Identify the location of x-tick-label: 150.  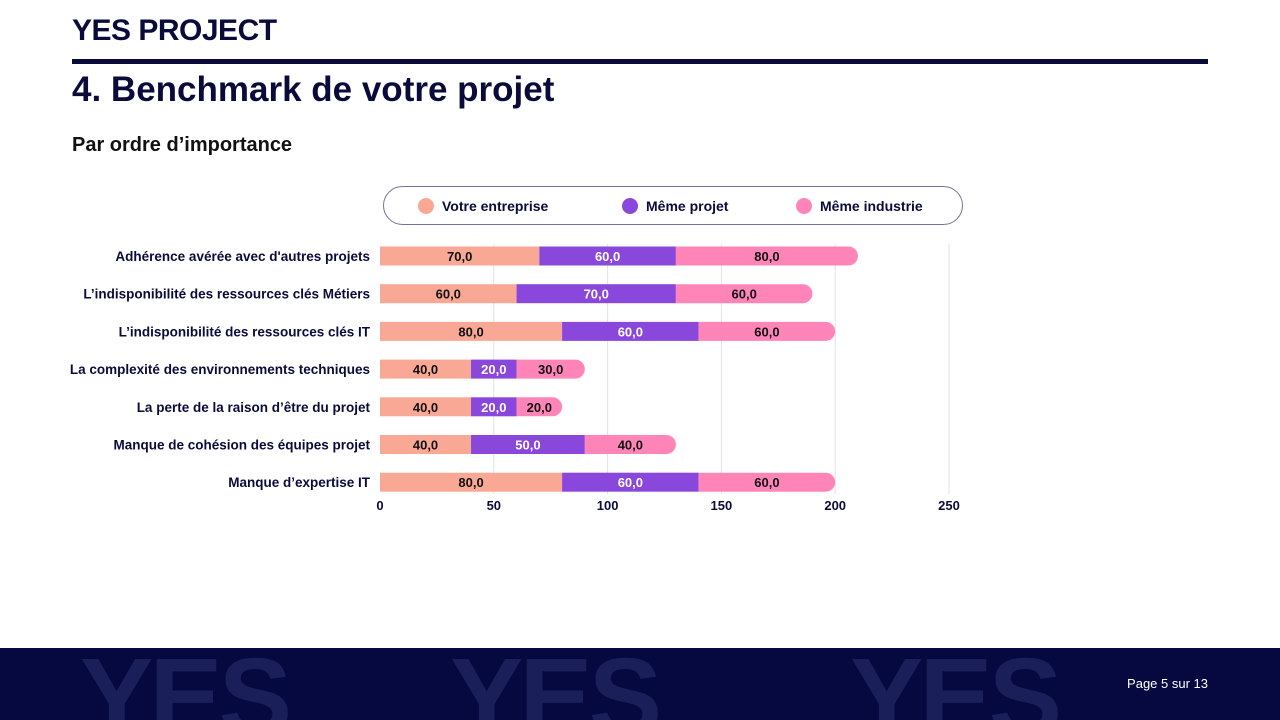
(722, 505).